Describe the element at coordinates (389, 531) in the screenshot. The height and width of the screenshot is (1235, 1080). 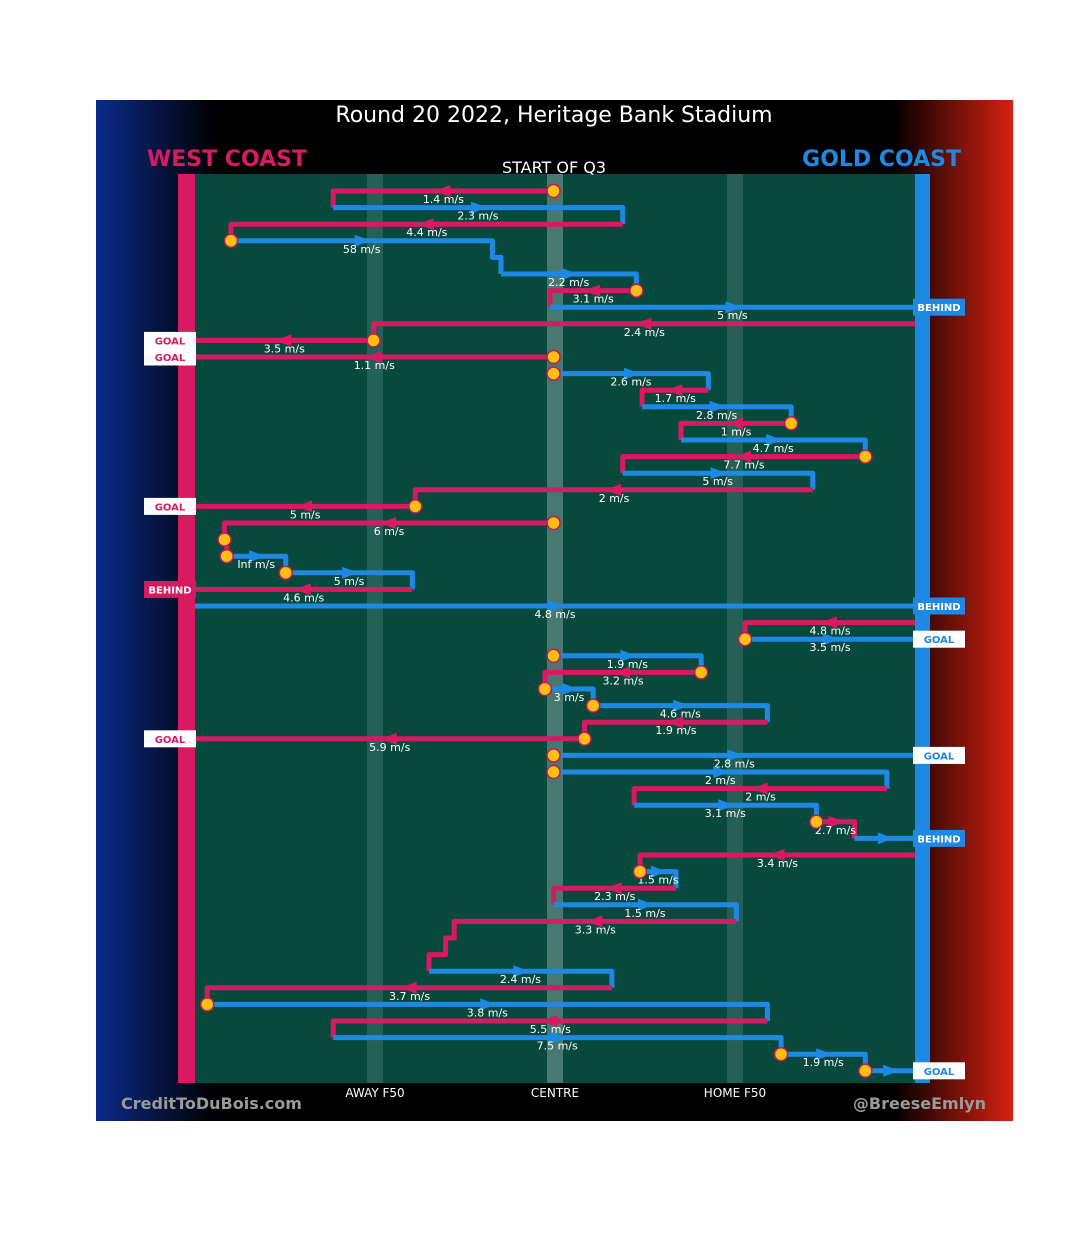
I see `speed-label: 6 m/s` at that location.